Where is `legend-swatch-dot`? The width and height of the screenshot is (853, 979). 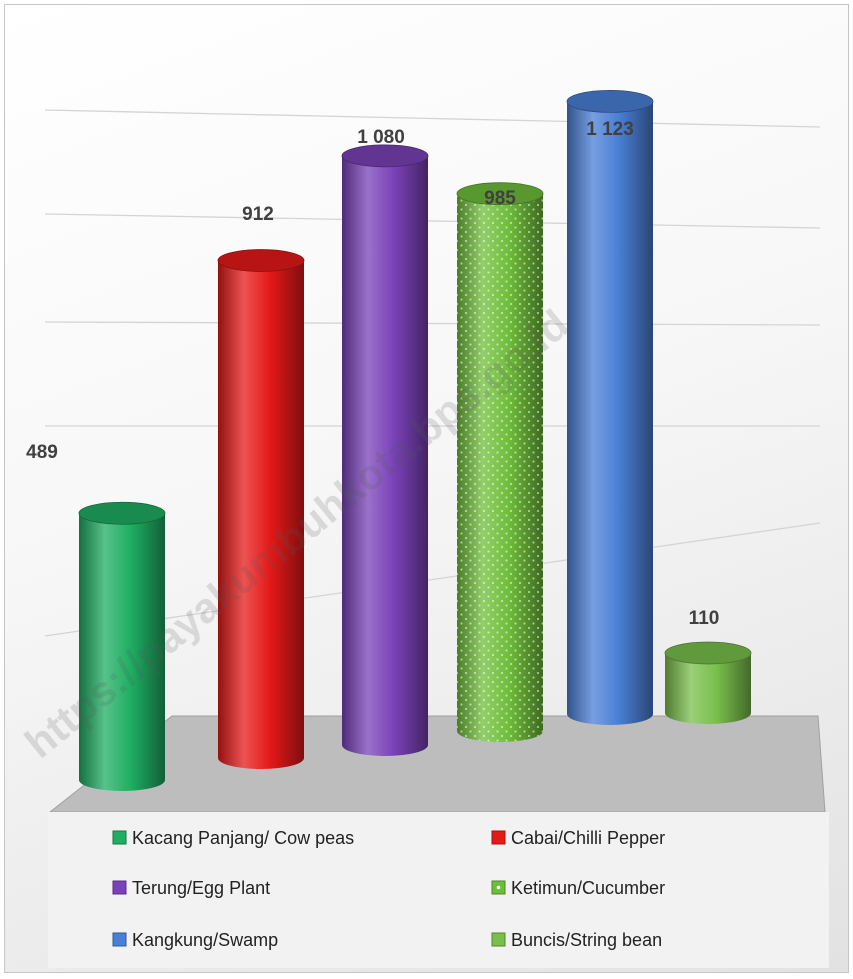
legend-swatch-dot is located at coordinates (498, 887).